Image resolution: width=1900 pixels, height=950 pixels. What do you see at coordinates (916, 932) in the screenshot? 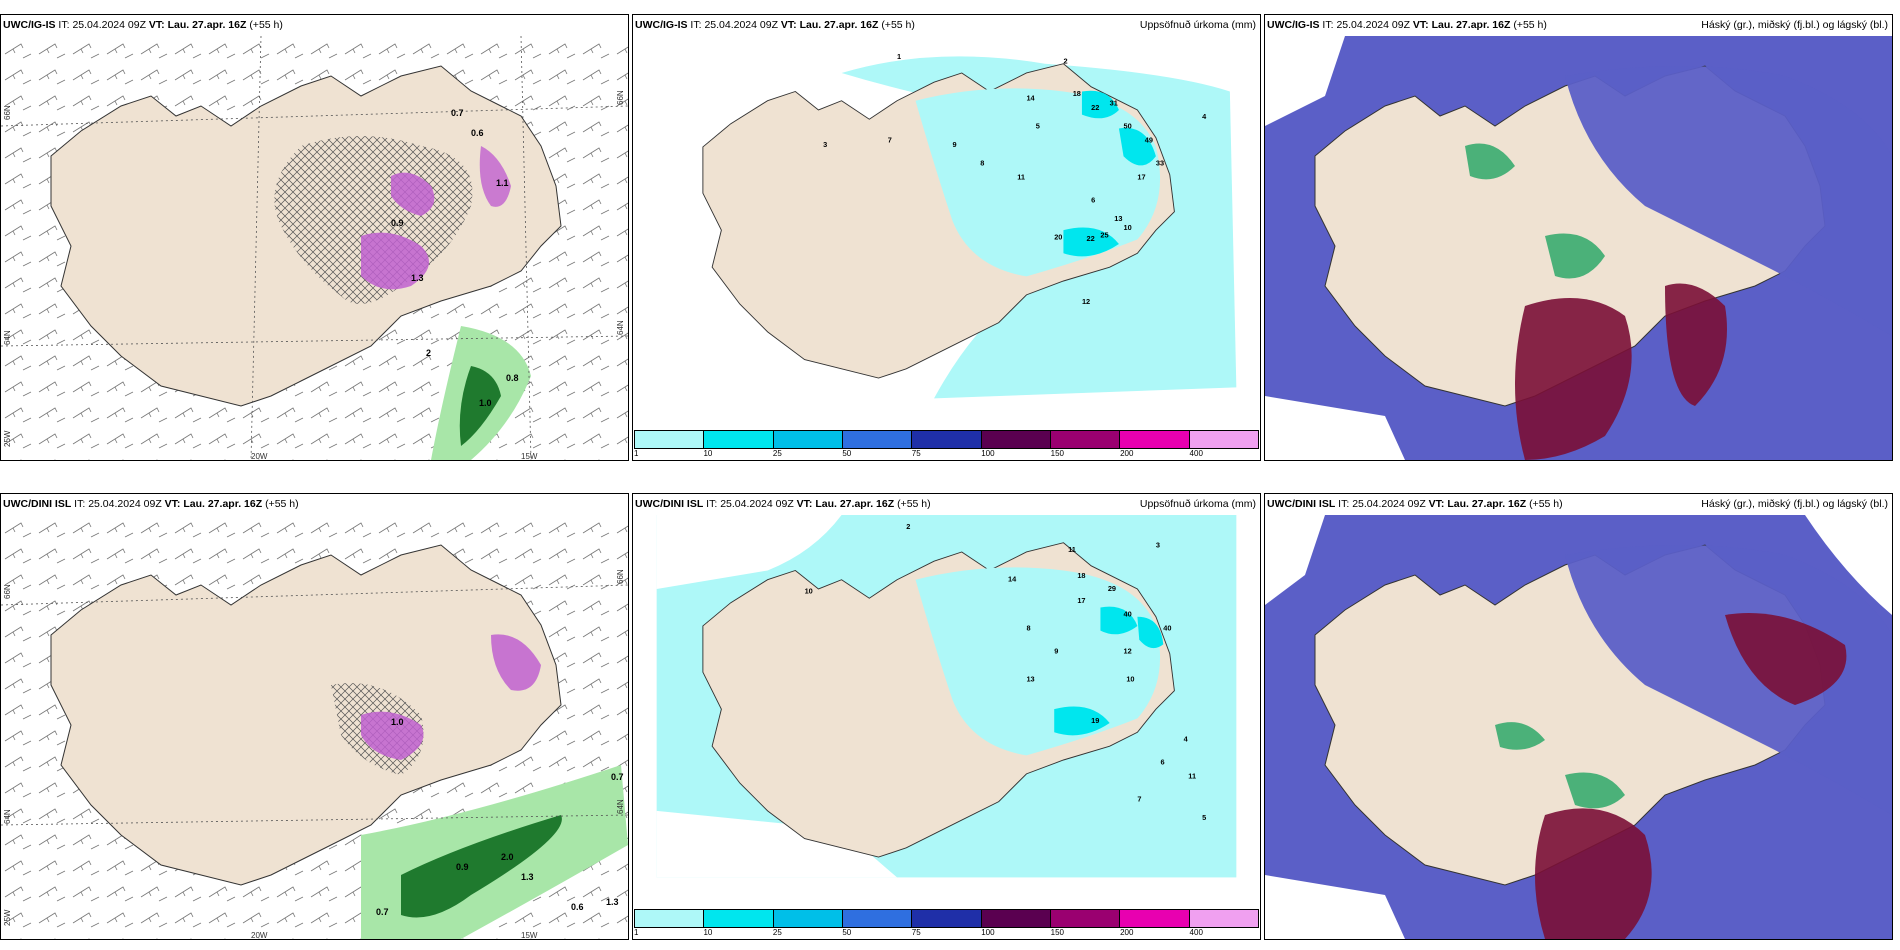
I see `colorbar-label: 75` at bounding box center [916, 932].